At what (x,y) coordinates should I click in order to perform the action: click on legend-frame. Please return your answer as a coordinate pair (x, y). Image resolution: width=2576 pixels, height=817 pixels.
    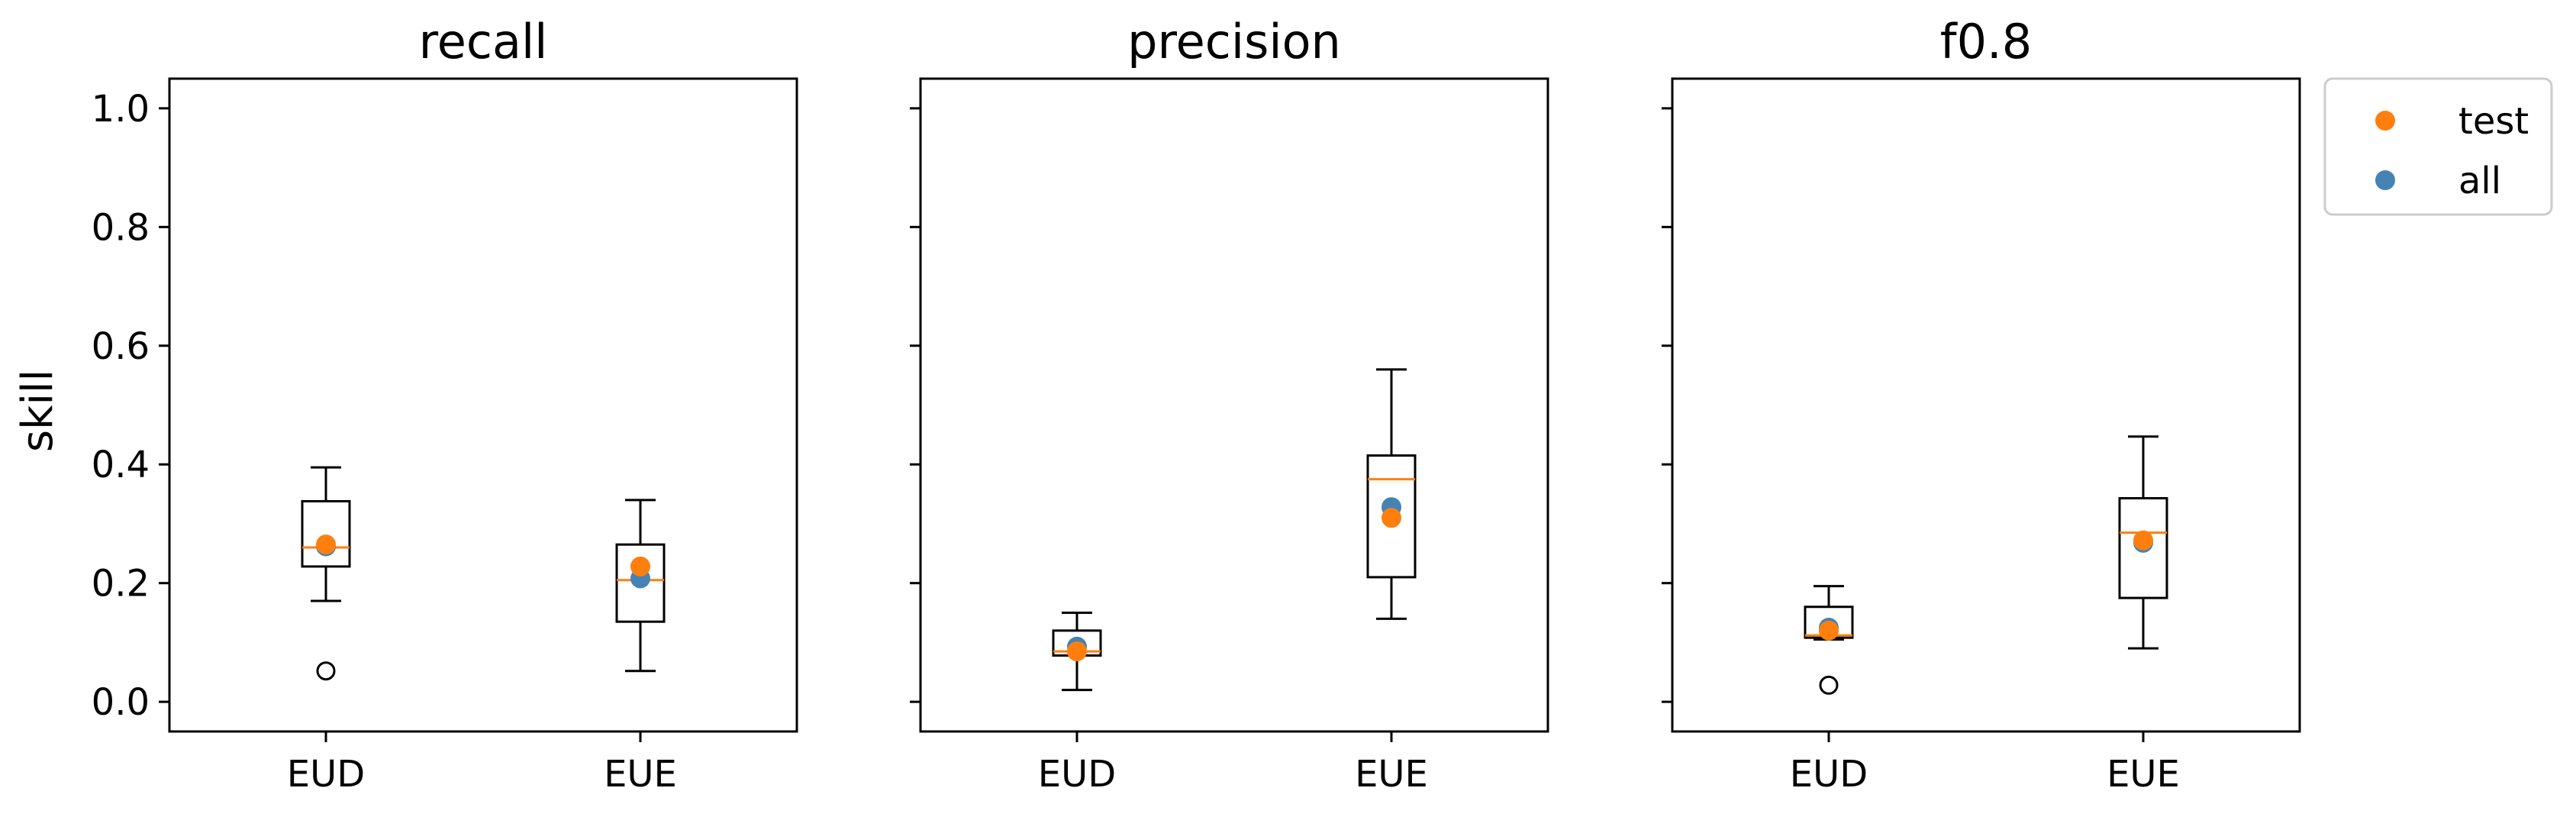
    Looking at the image, I should click on (2438, 147).